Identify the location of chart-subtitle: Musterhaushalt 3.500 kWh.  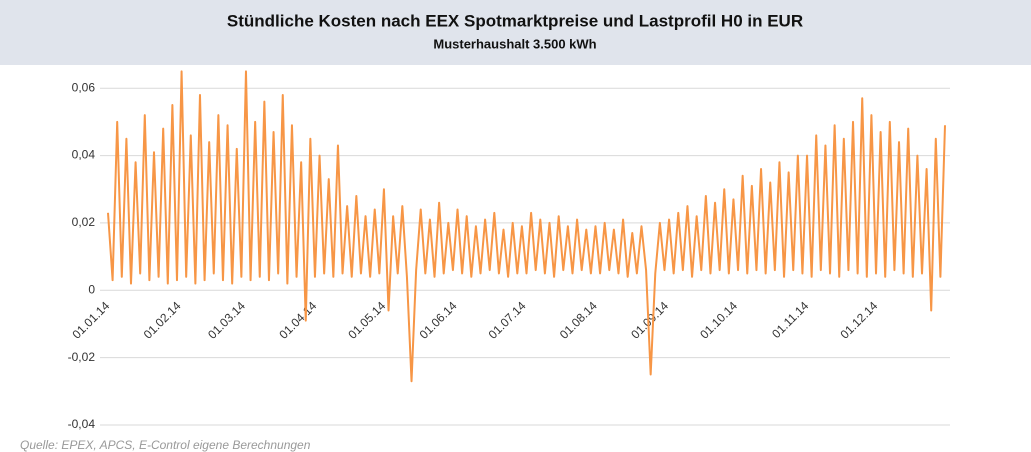
(514, 43).